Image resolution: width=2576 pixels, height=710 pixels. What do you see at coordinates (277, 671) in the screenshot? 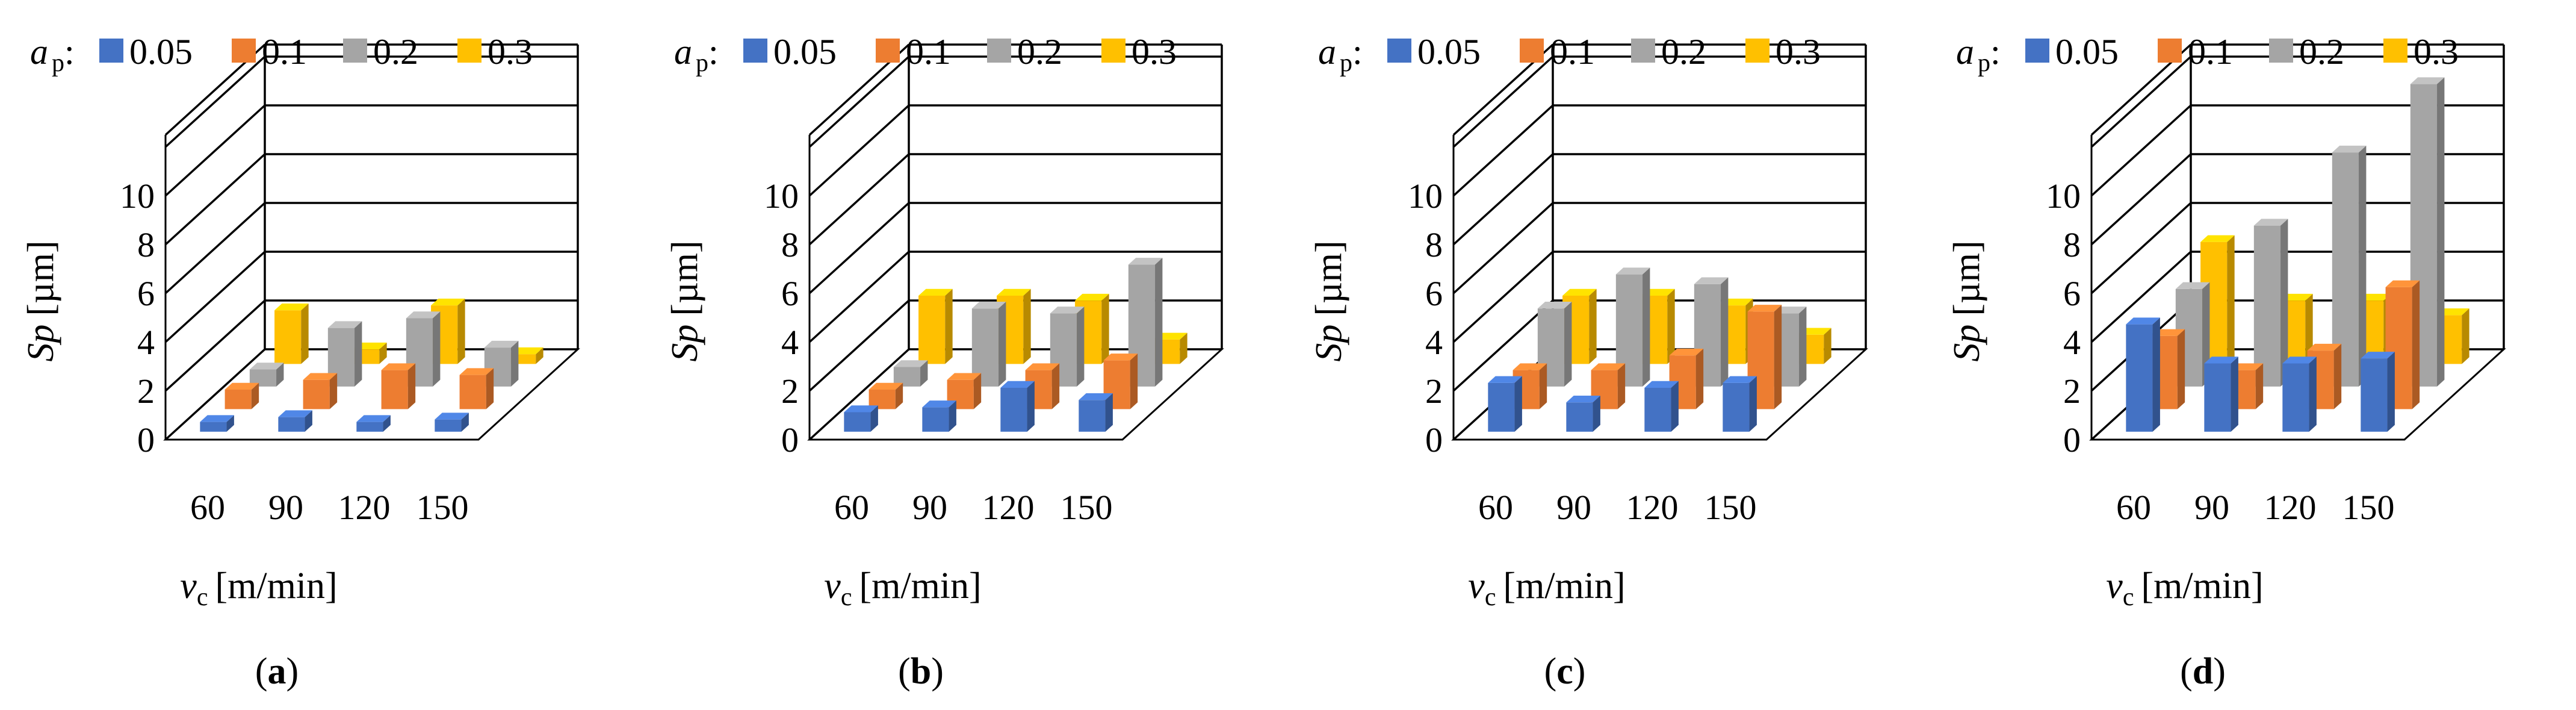
I see `panel-label-letter: a` at bounding box center [277, 671].